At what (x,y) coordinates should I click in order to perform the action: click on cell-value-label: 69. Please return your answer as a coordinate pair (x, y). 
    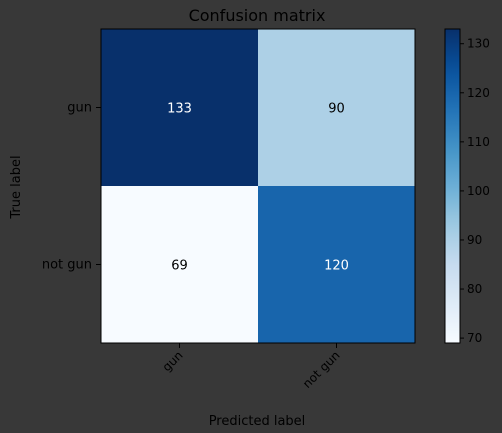
    Looking at the image, I should click on (179, 266).